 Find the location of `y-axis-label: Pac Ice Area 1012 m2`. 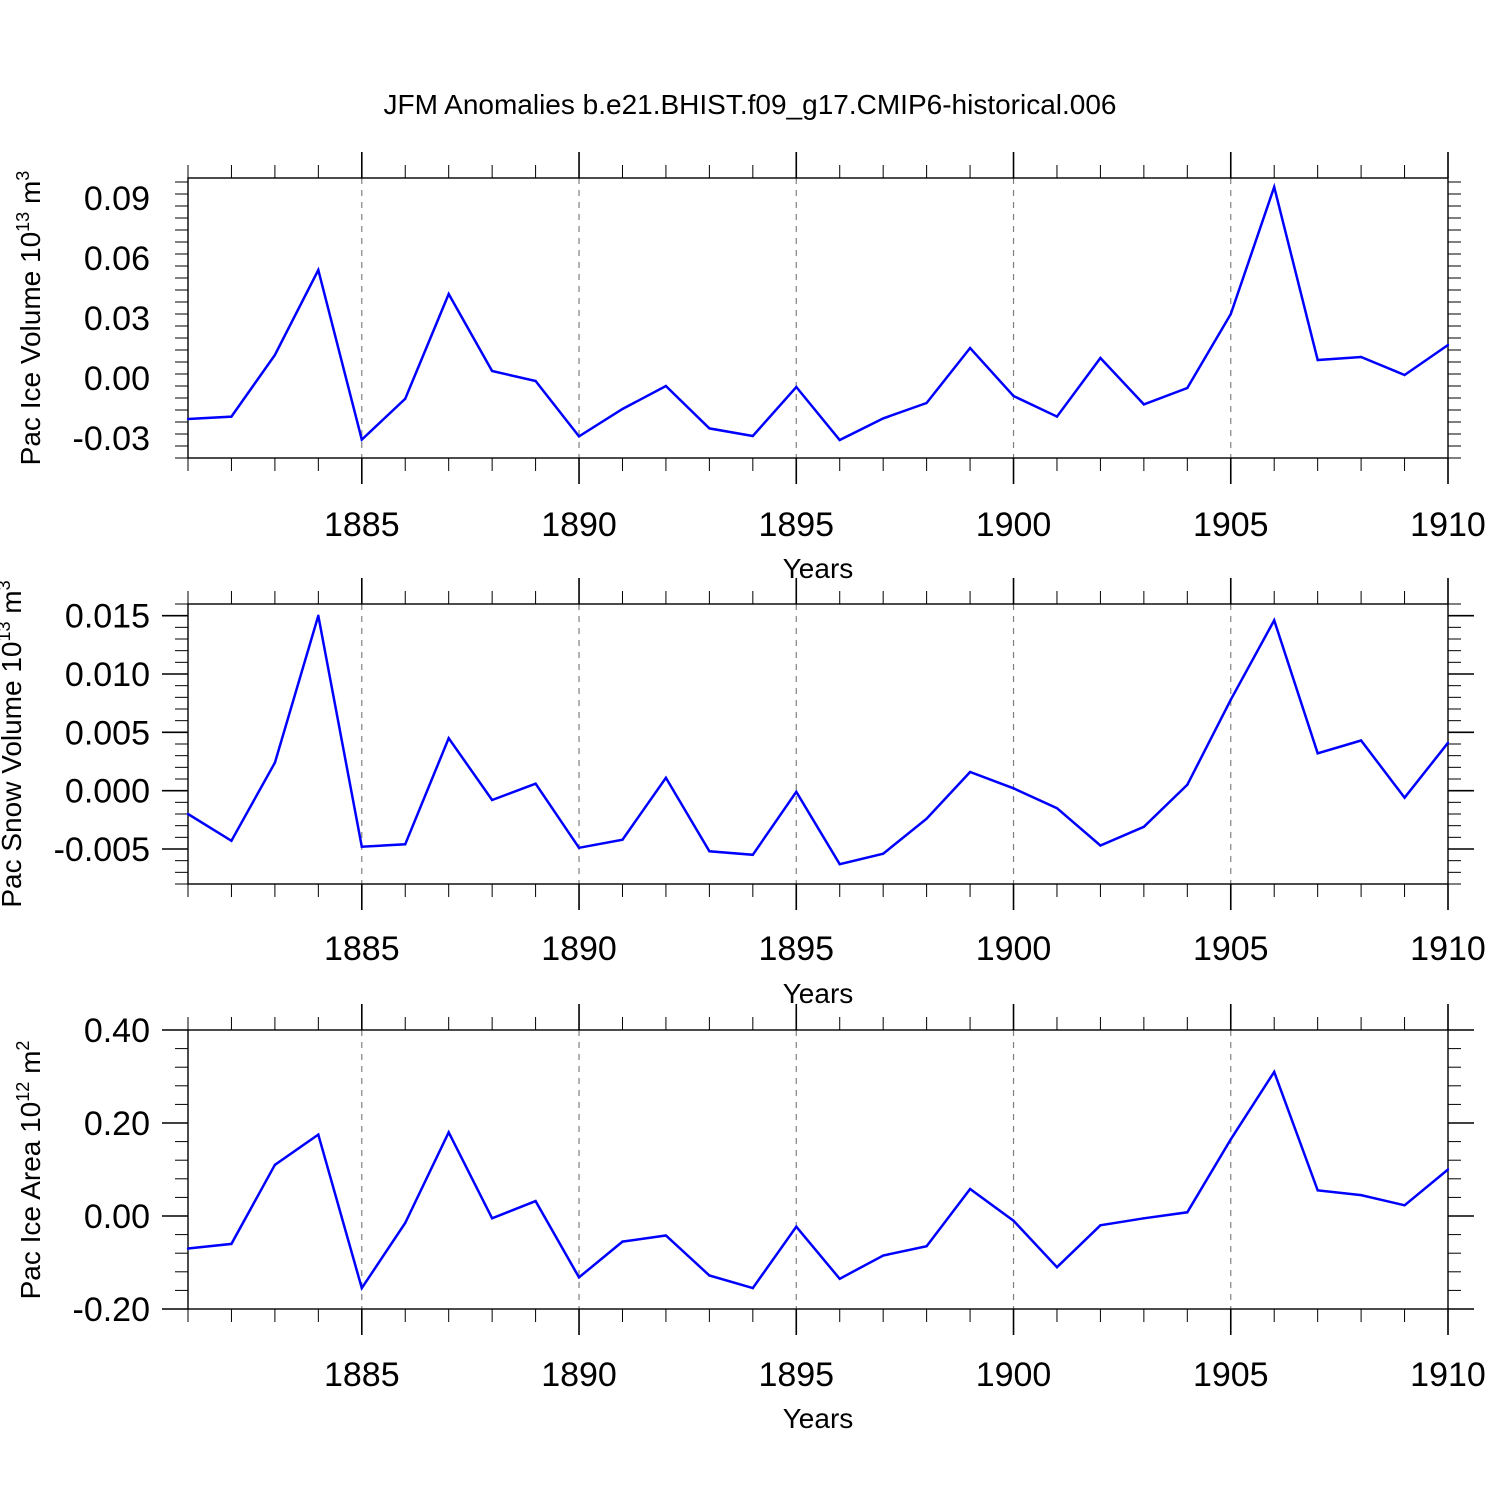

y-axis-label: Pac Ice Area 1012 m2 is located at coordinates (29, 1170).